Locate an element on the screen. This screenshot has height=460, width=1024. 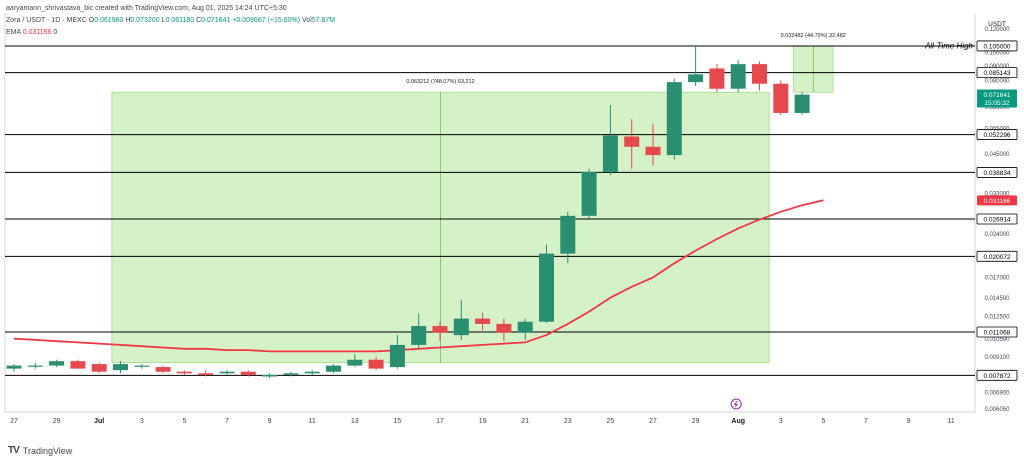
close-value: 0.071641 is located at coordinates (216, 20).